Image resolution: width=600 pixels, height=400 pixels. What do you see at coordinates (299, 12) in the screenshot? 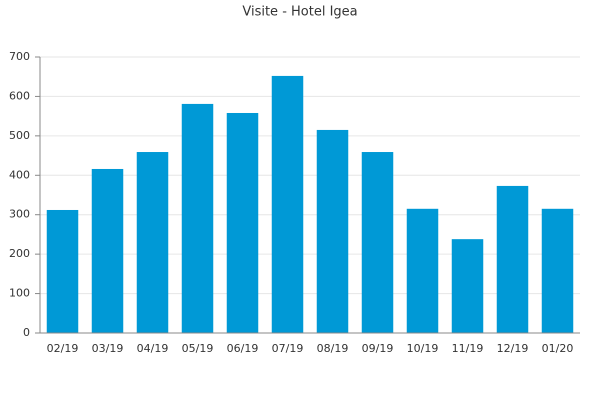
I see `chart-title: Visite - Hotel Igea` at bounding box center [299, 12].